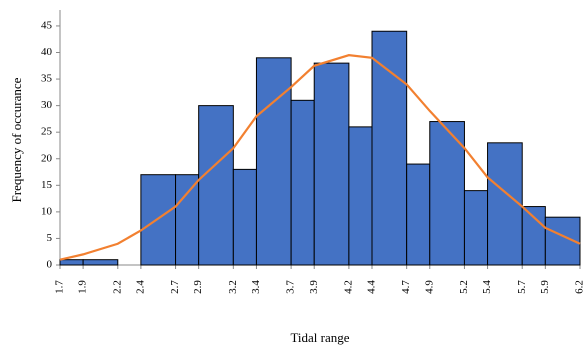 This screenshot has height=352, width=584. Describe the element at coordinates (16, 139) in the screenshot. I see `y-axis-title: Frequency of occurance` at that location.